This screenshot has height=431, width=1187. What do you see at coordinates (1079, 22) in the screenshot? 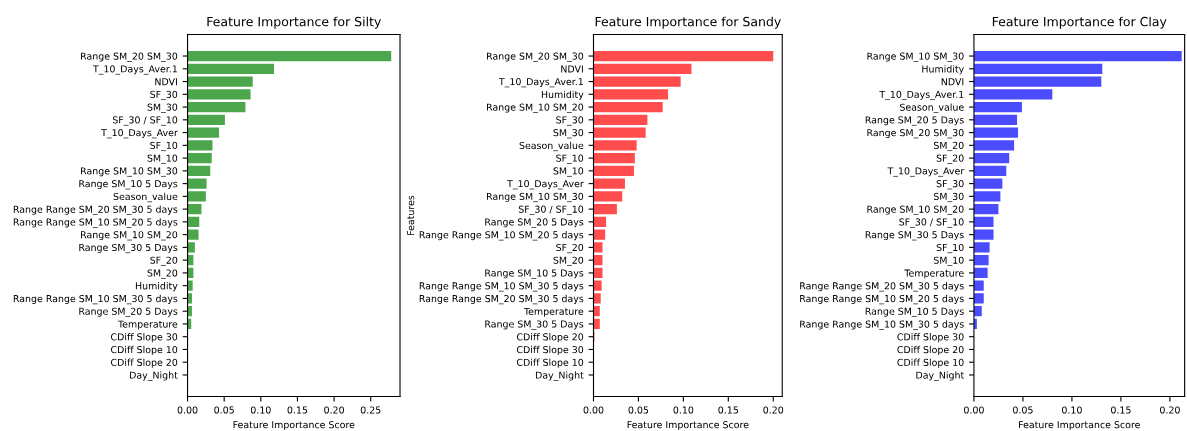
I see `chart-title: Feature Importance for Clay` at bounding box center [1079, 22].